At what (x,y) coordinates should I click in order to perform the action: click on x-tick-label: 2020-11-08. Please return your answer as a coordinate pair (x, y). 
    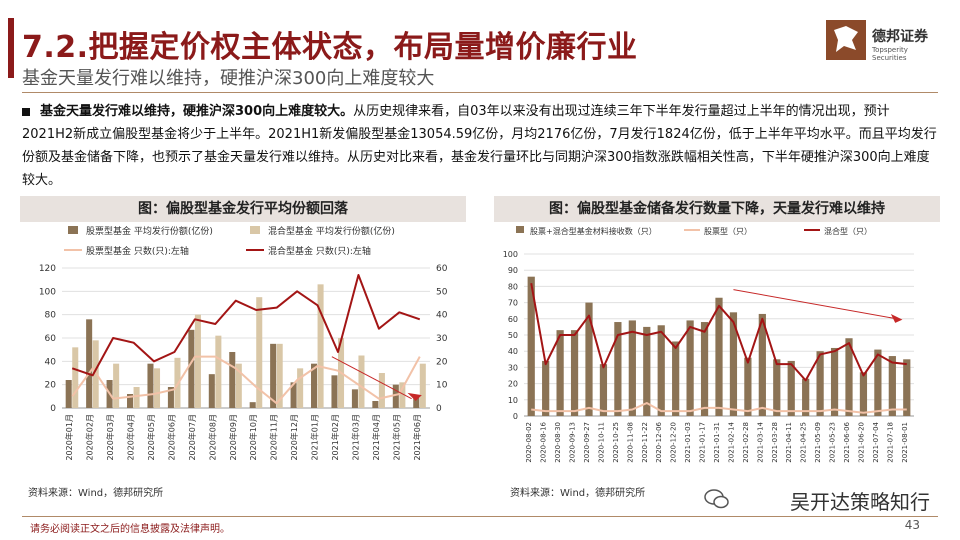
    Looking at the image, I should click on (630, 442).